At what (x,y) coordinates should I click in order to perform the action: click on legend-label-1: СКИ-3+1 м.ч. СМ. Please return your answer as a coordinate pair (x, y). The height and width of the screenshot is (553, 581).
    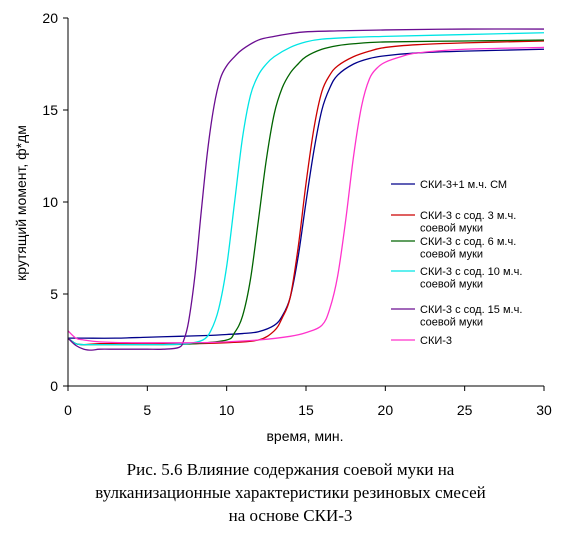
    Looking at the image, I should click on (463, 185).